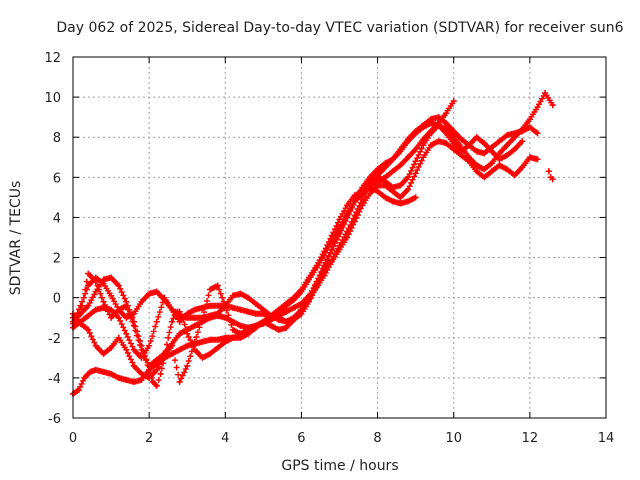 This screenshot has height=480, width=640. What do you see at coordinates (149, 438) in the screenshot?
I see `x-tick-label: 2` at bounding box center [149, 438].